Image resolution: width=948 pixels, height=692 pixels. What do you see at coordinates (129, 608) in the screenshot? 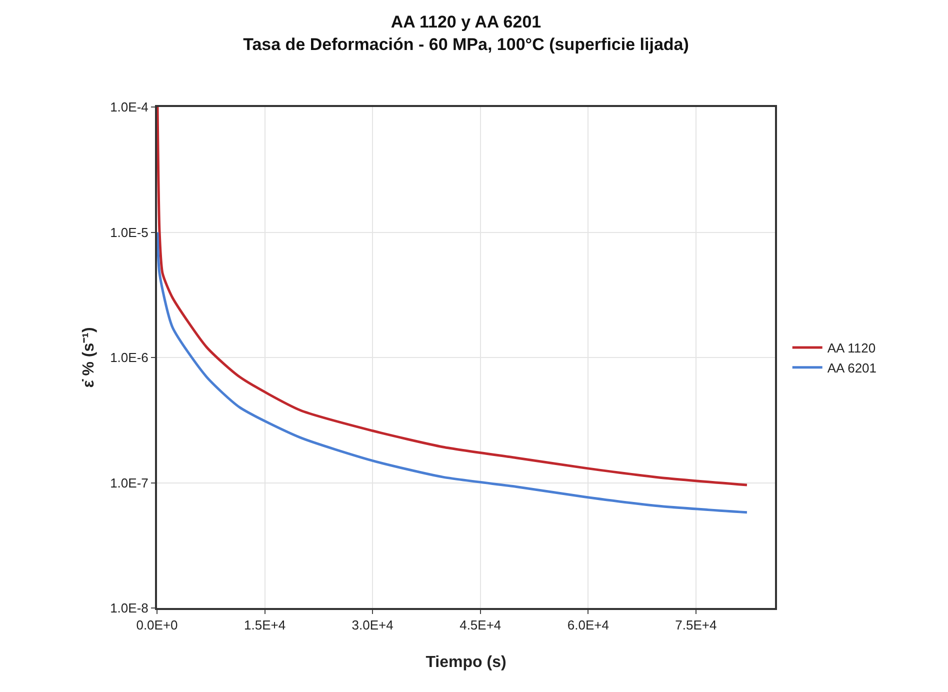
I see `y-tick-label: 1.0E-8` at bounding box center [129, 608].